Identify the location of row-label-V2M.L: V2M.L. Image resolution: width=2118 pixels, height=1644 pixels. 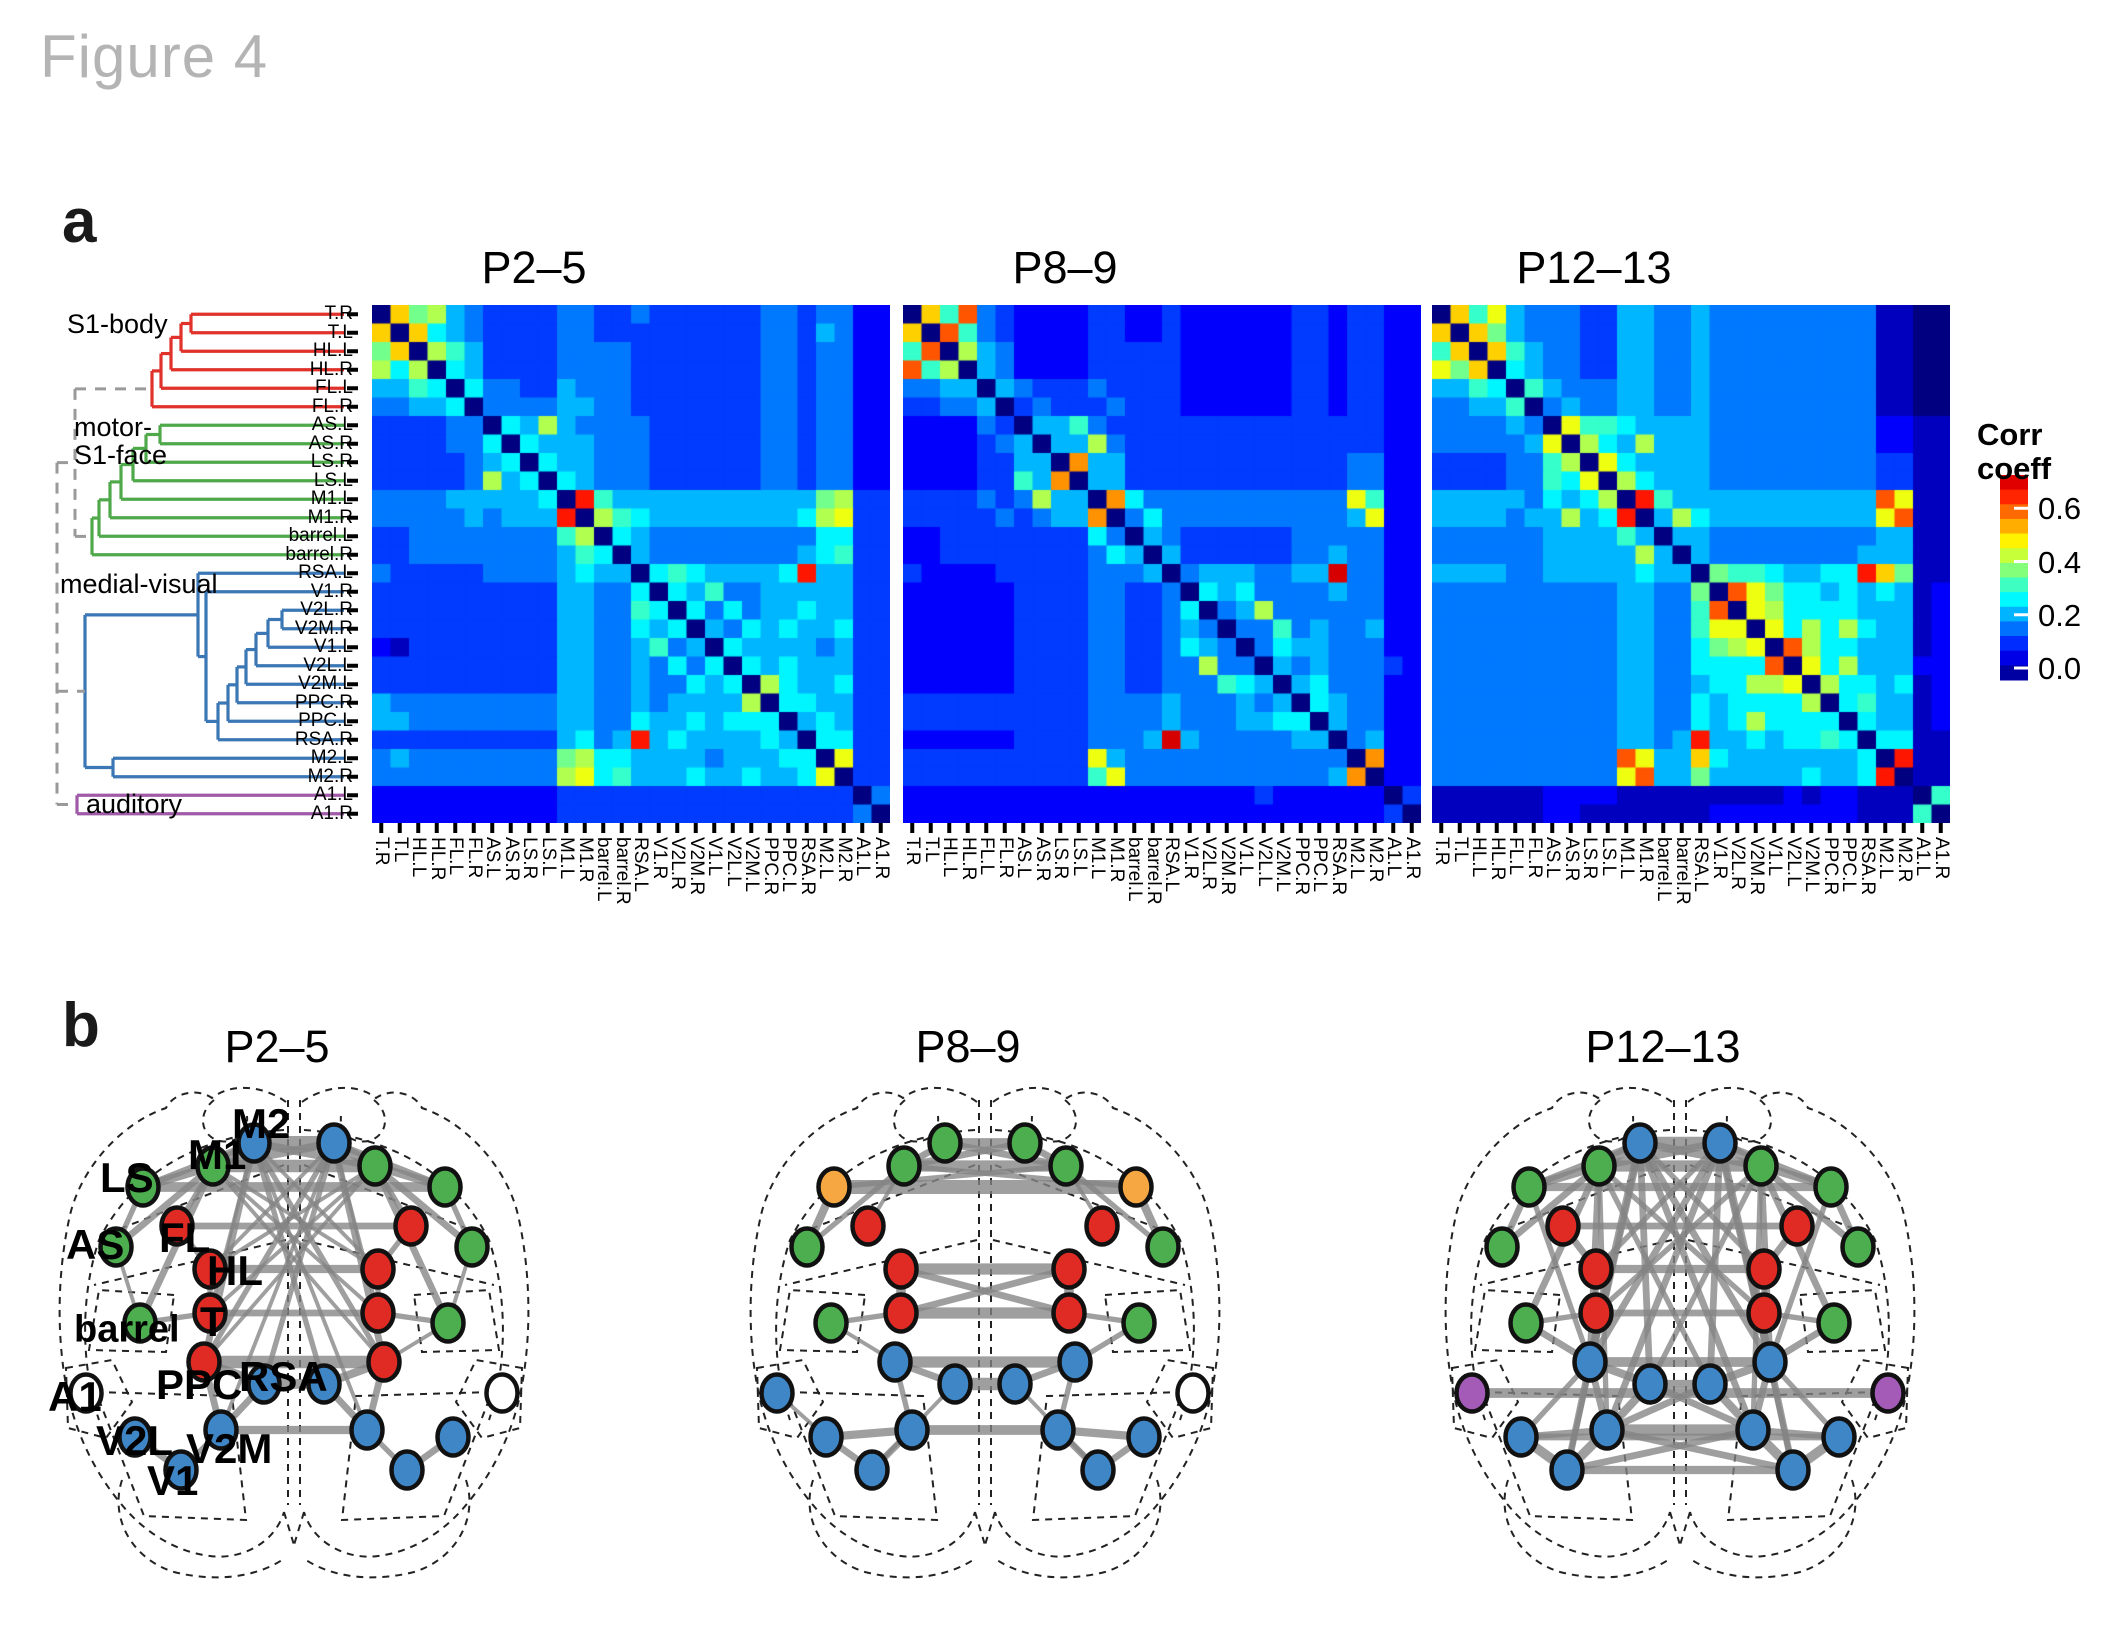
(325, 684).